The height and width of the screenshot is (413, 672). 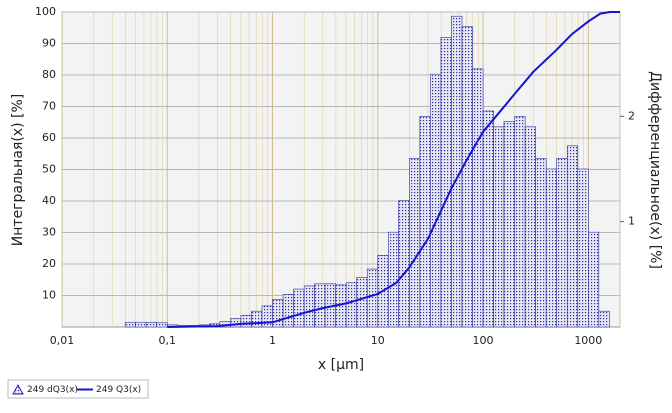 I want to click on y-tick-label: 60, so click(x=49, y=137).